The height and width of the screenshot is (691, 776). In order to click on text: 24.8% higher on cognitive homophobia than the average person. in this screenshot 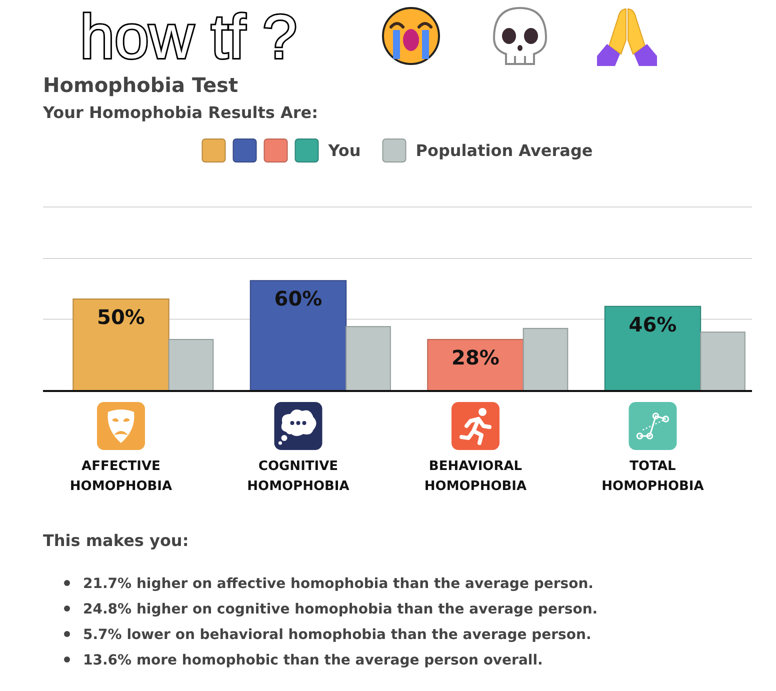, I will do `click(340, 610)`.